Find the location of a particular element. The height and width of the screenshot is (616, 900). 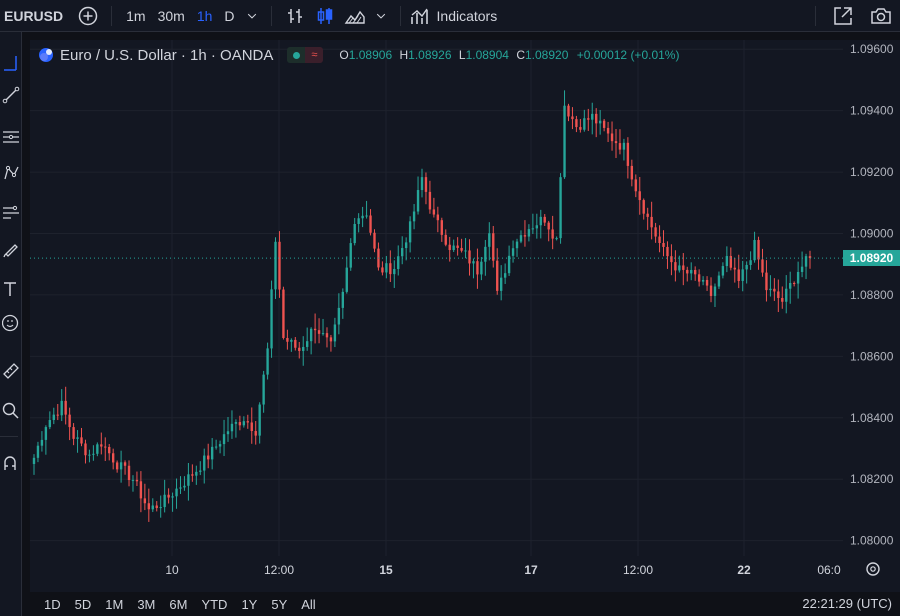

timeframe-1m-button: 1m is located at coordinates (136, 15).